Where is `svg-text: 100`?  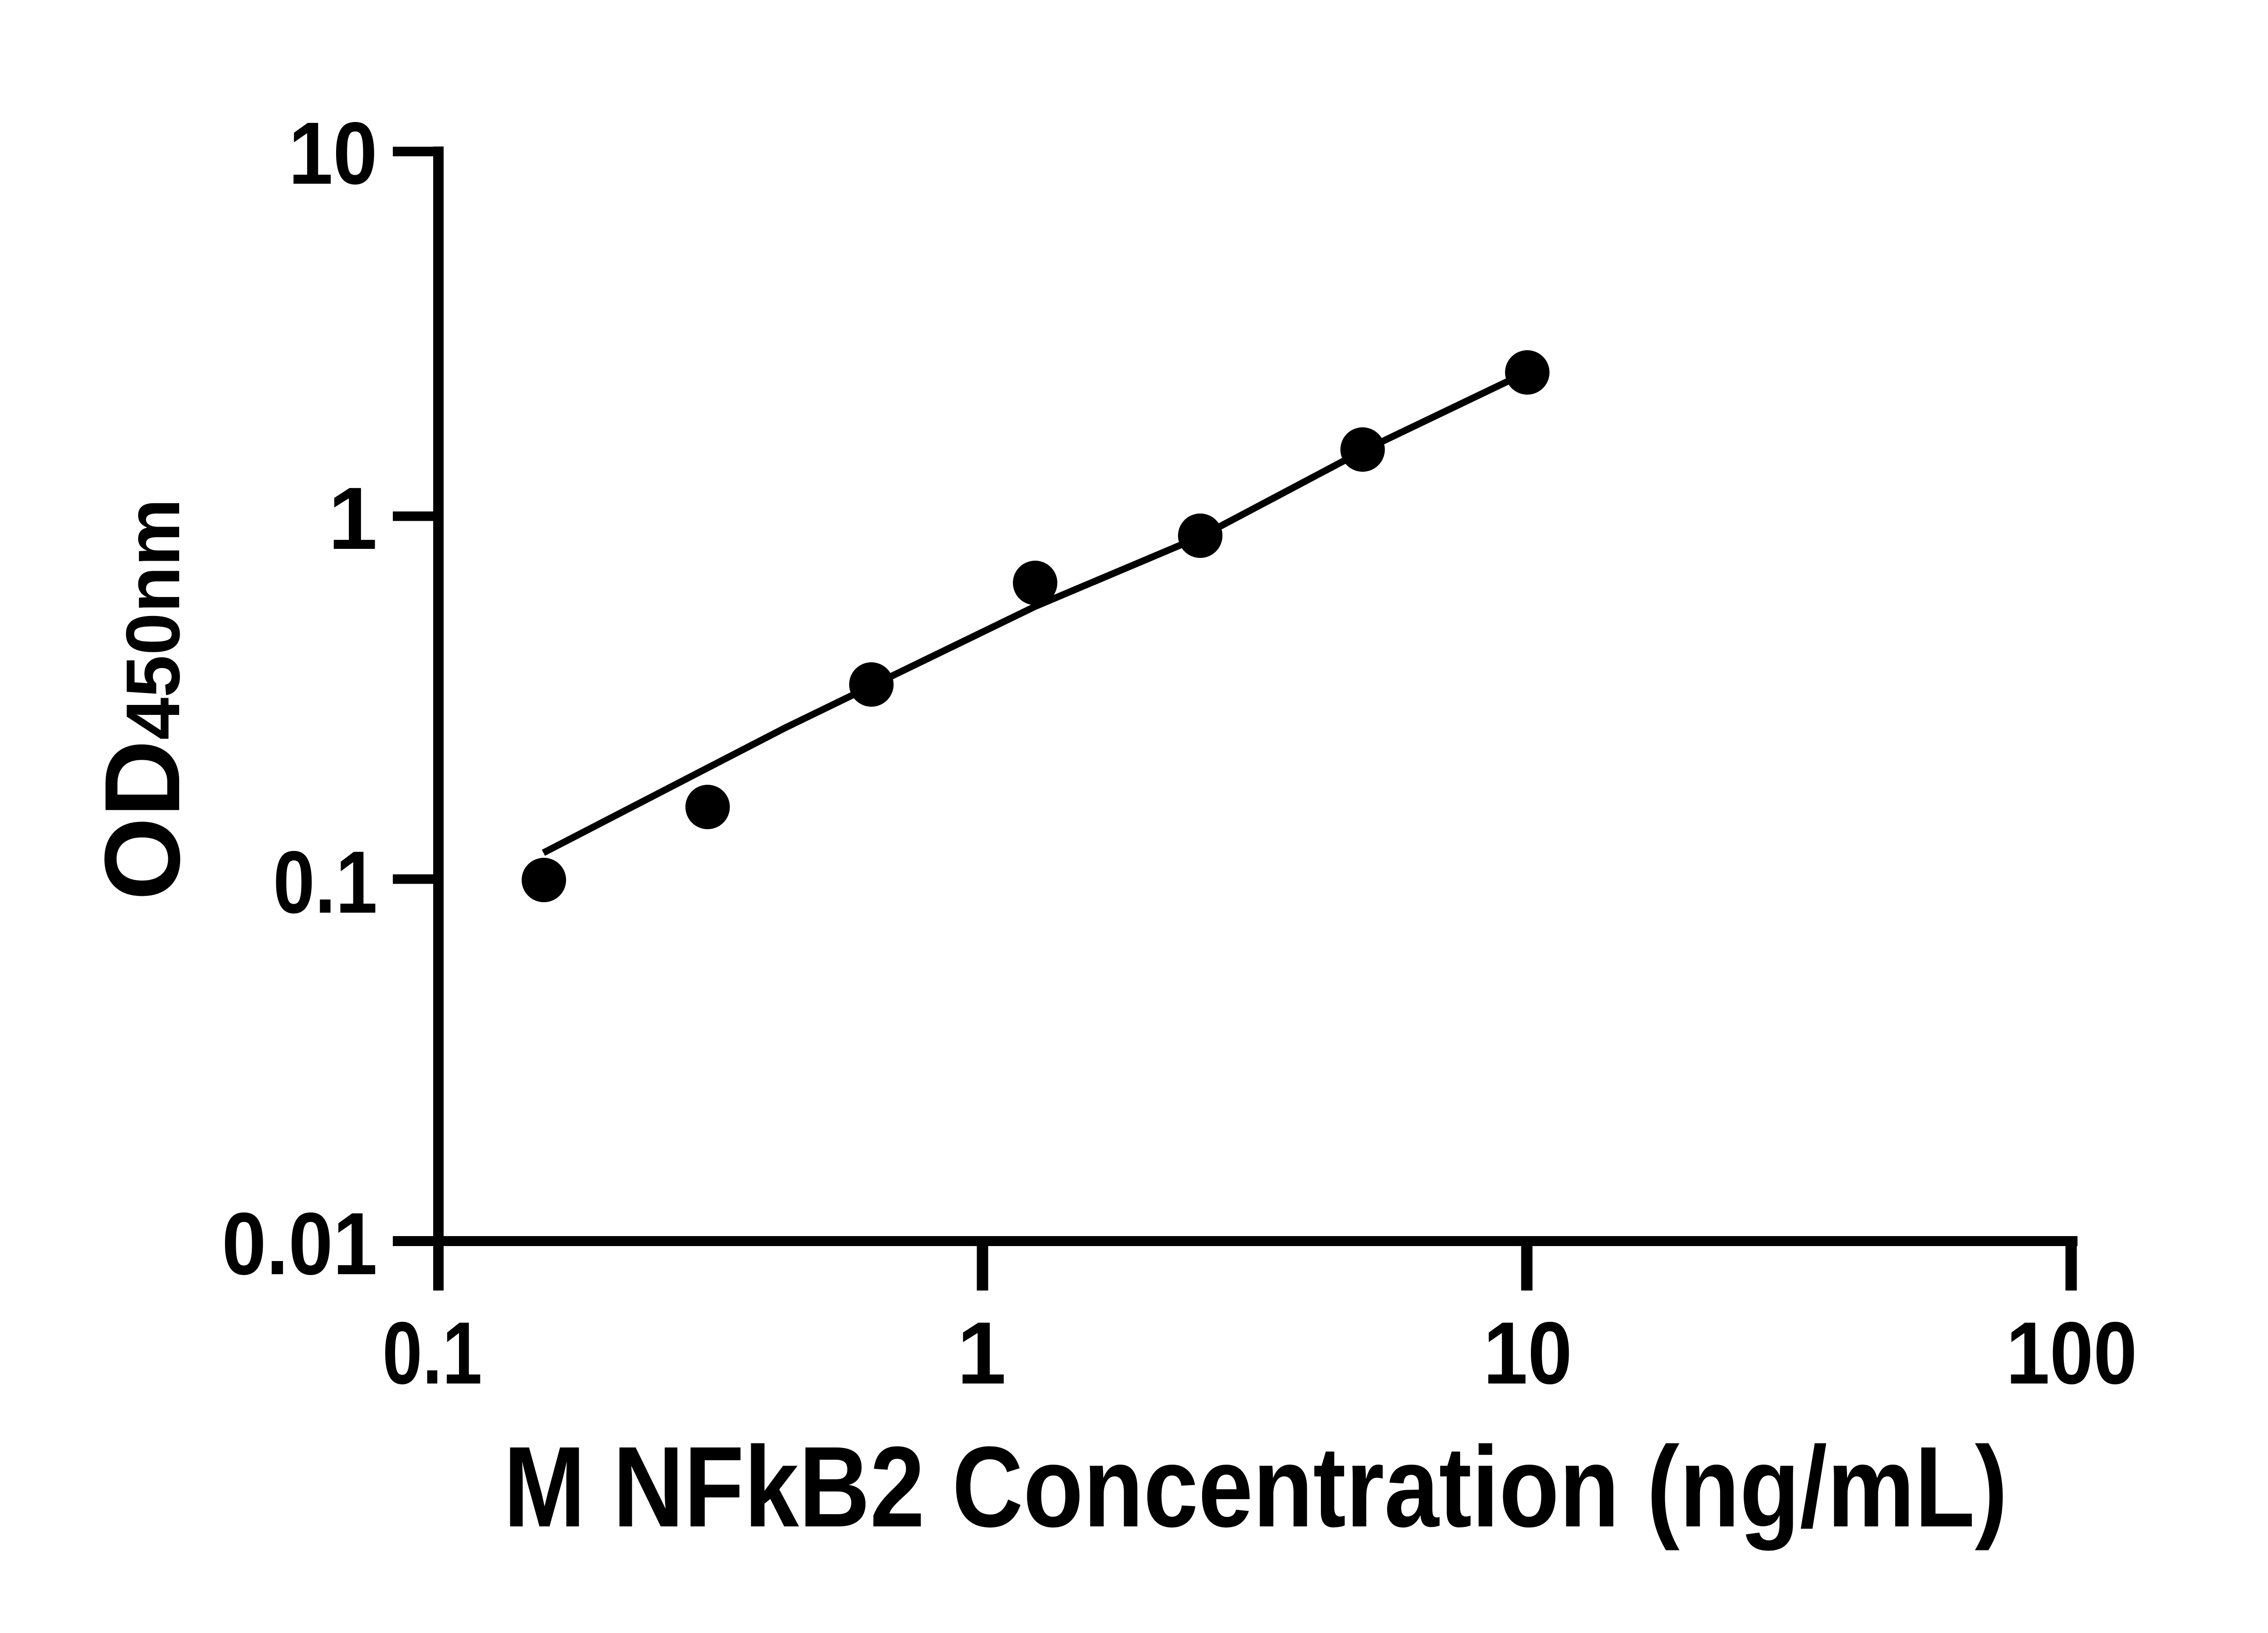
svg-text: 100 is located at coordinates (2071, 1353).